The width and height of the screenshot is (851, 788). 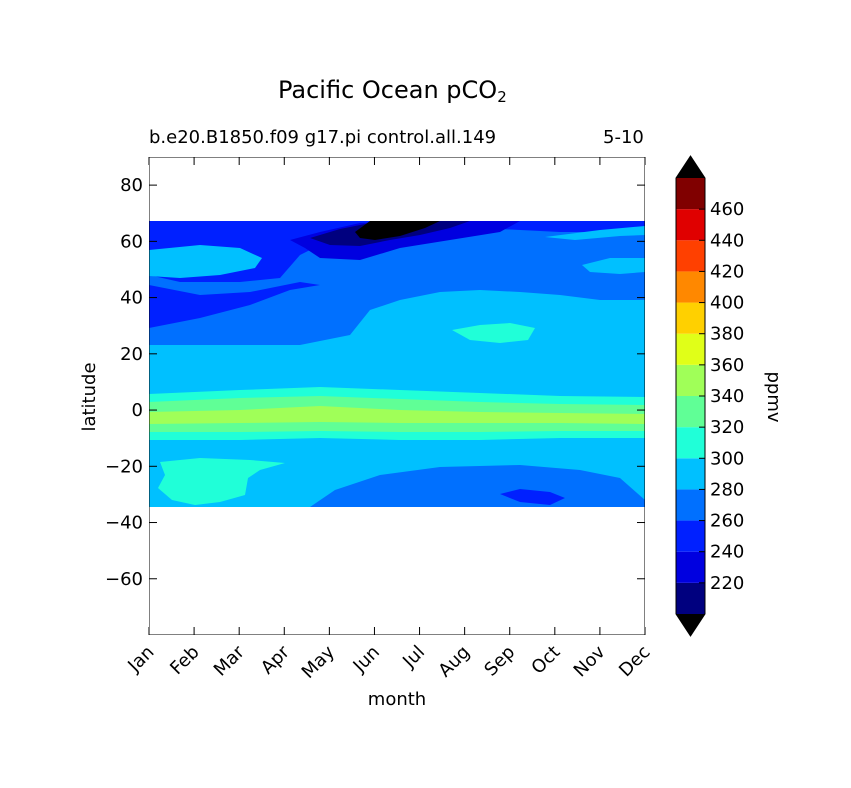 What do you see at coordinates (366, 659) in the screenshot?
I see `x-tick-label: Jun` at bounding box center [366, 659].